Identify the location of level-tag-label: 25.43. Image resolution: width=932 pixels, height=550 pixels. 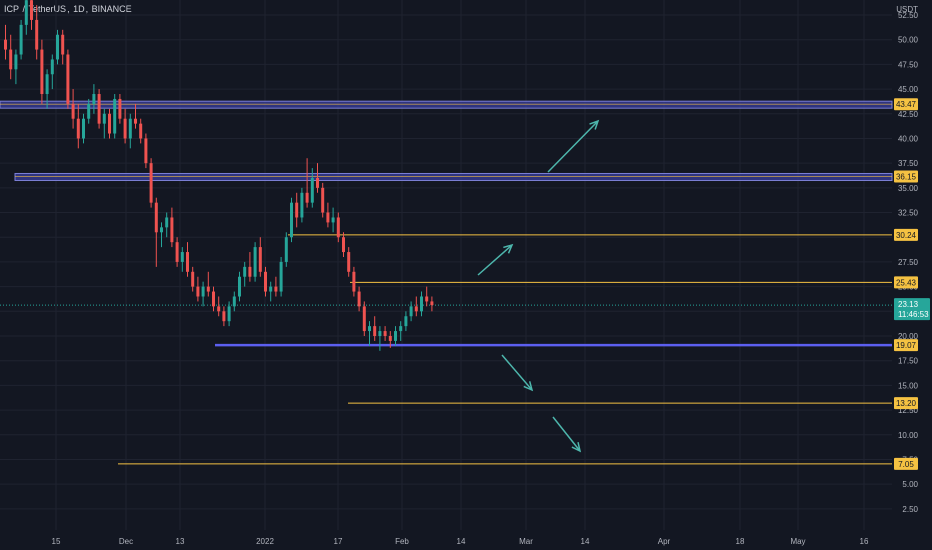
(906, 282).